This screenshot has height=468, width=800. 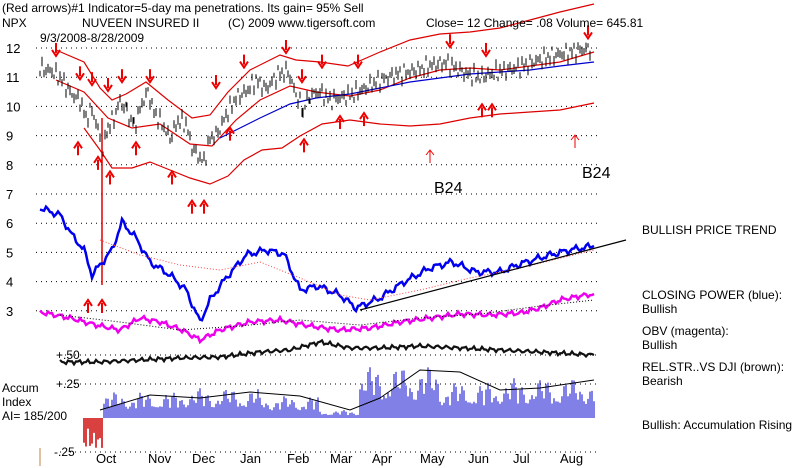 I want to click on x-tick-label: Aug, so click(x=571, y=458).